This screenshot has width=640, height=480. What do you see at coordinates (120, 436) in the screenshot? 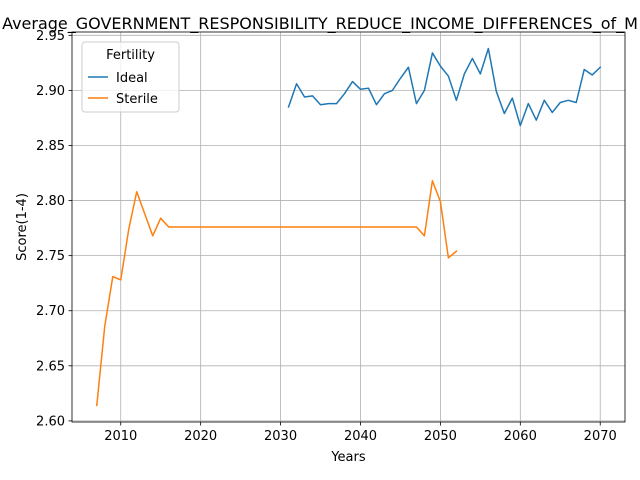
I see `x-tick-label: 2010` at bounding box center [120, 436].